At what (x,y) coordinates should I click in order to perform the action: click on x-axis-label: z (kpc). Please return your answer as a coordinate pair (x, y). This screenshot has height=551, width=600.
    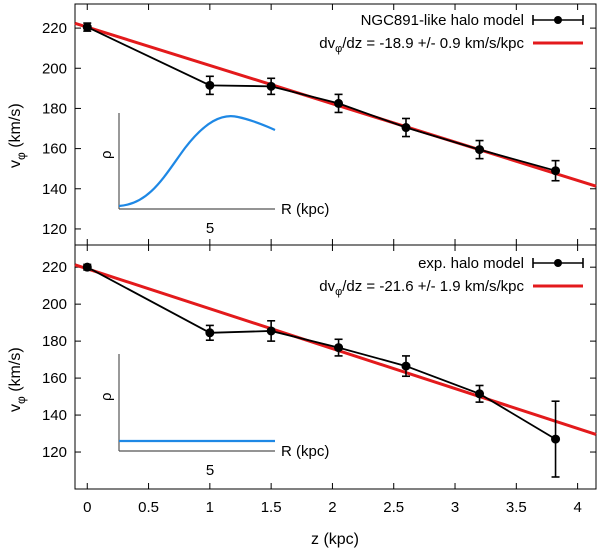
    Looking at the image, I should click on (335, 539).